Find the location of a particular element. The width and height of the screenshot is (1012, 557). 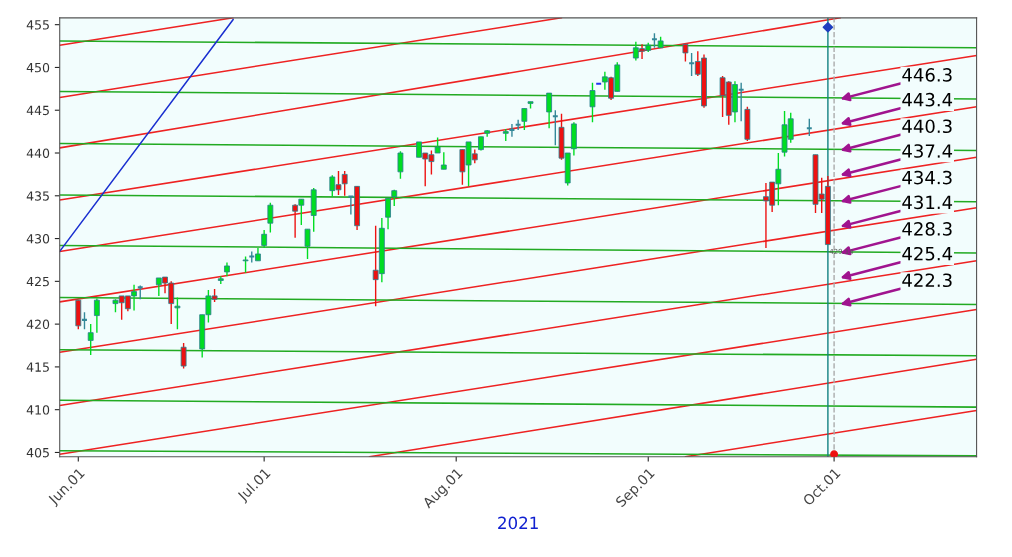

y-tick-label: 425 is located at coordinates (37, 281).